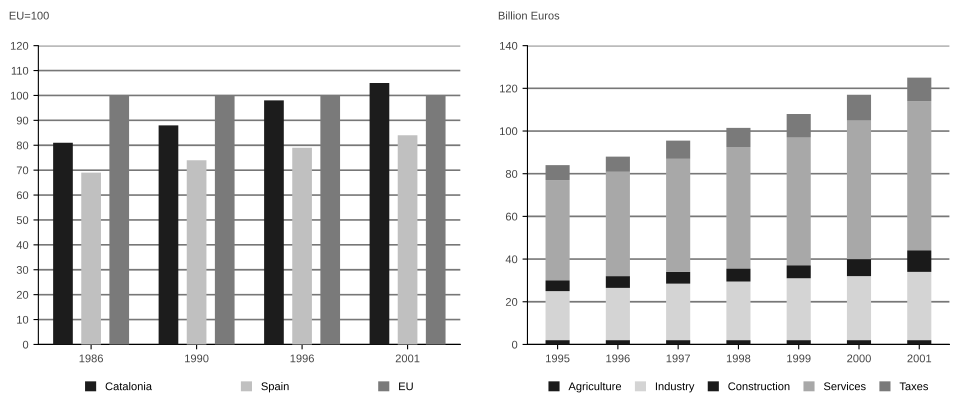 This screenshot has height=415, width=959. Describe the element at coordinates (22, 120) in the screenshot. I see `y-tick-label: 90` at that location.